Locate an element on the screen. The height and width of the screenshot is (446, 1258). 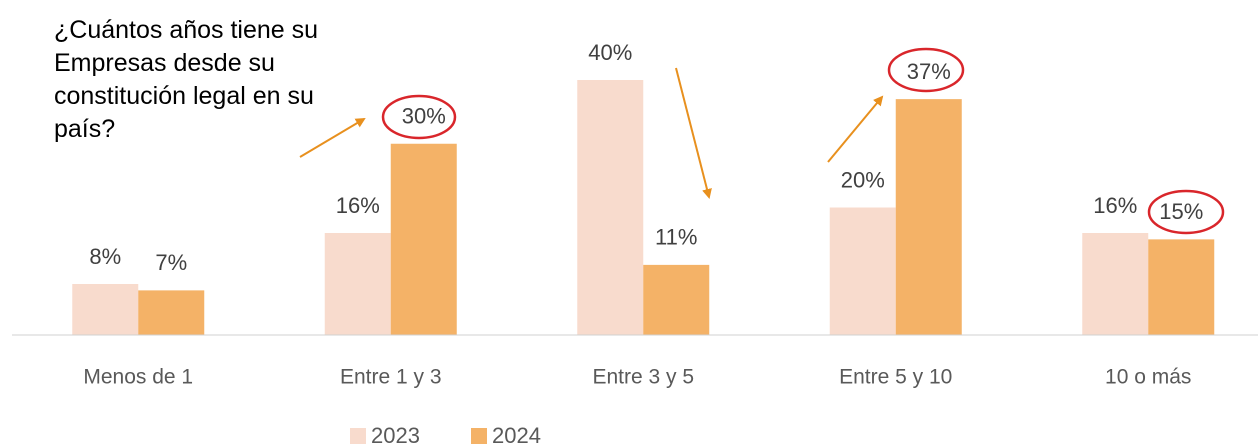
x-tick-label: Entre 3 y 5 is located at coordinates (643, 377).